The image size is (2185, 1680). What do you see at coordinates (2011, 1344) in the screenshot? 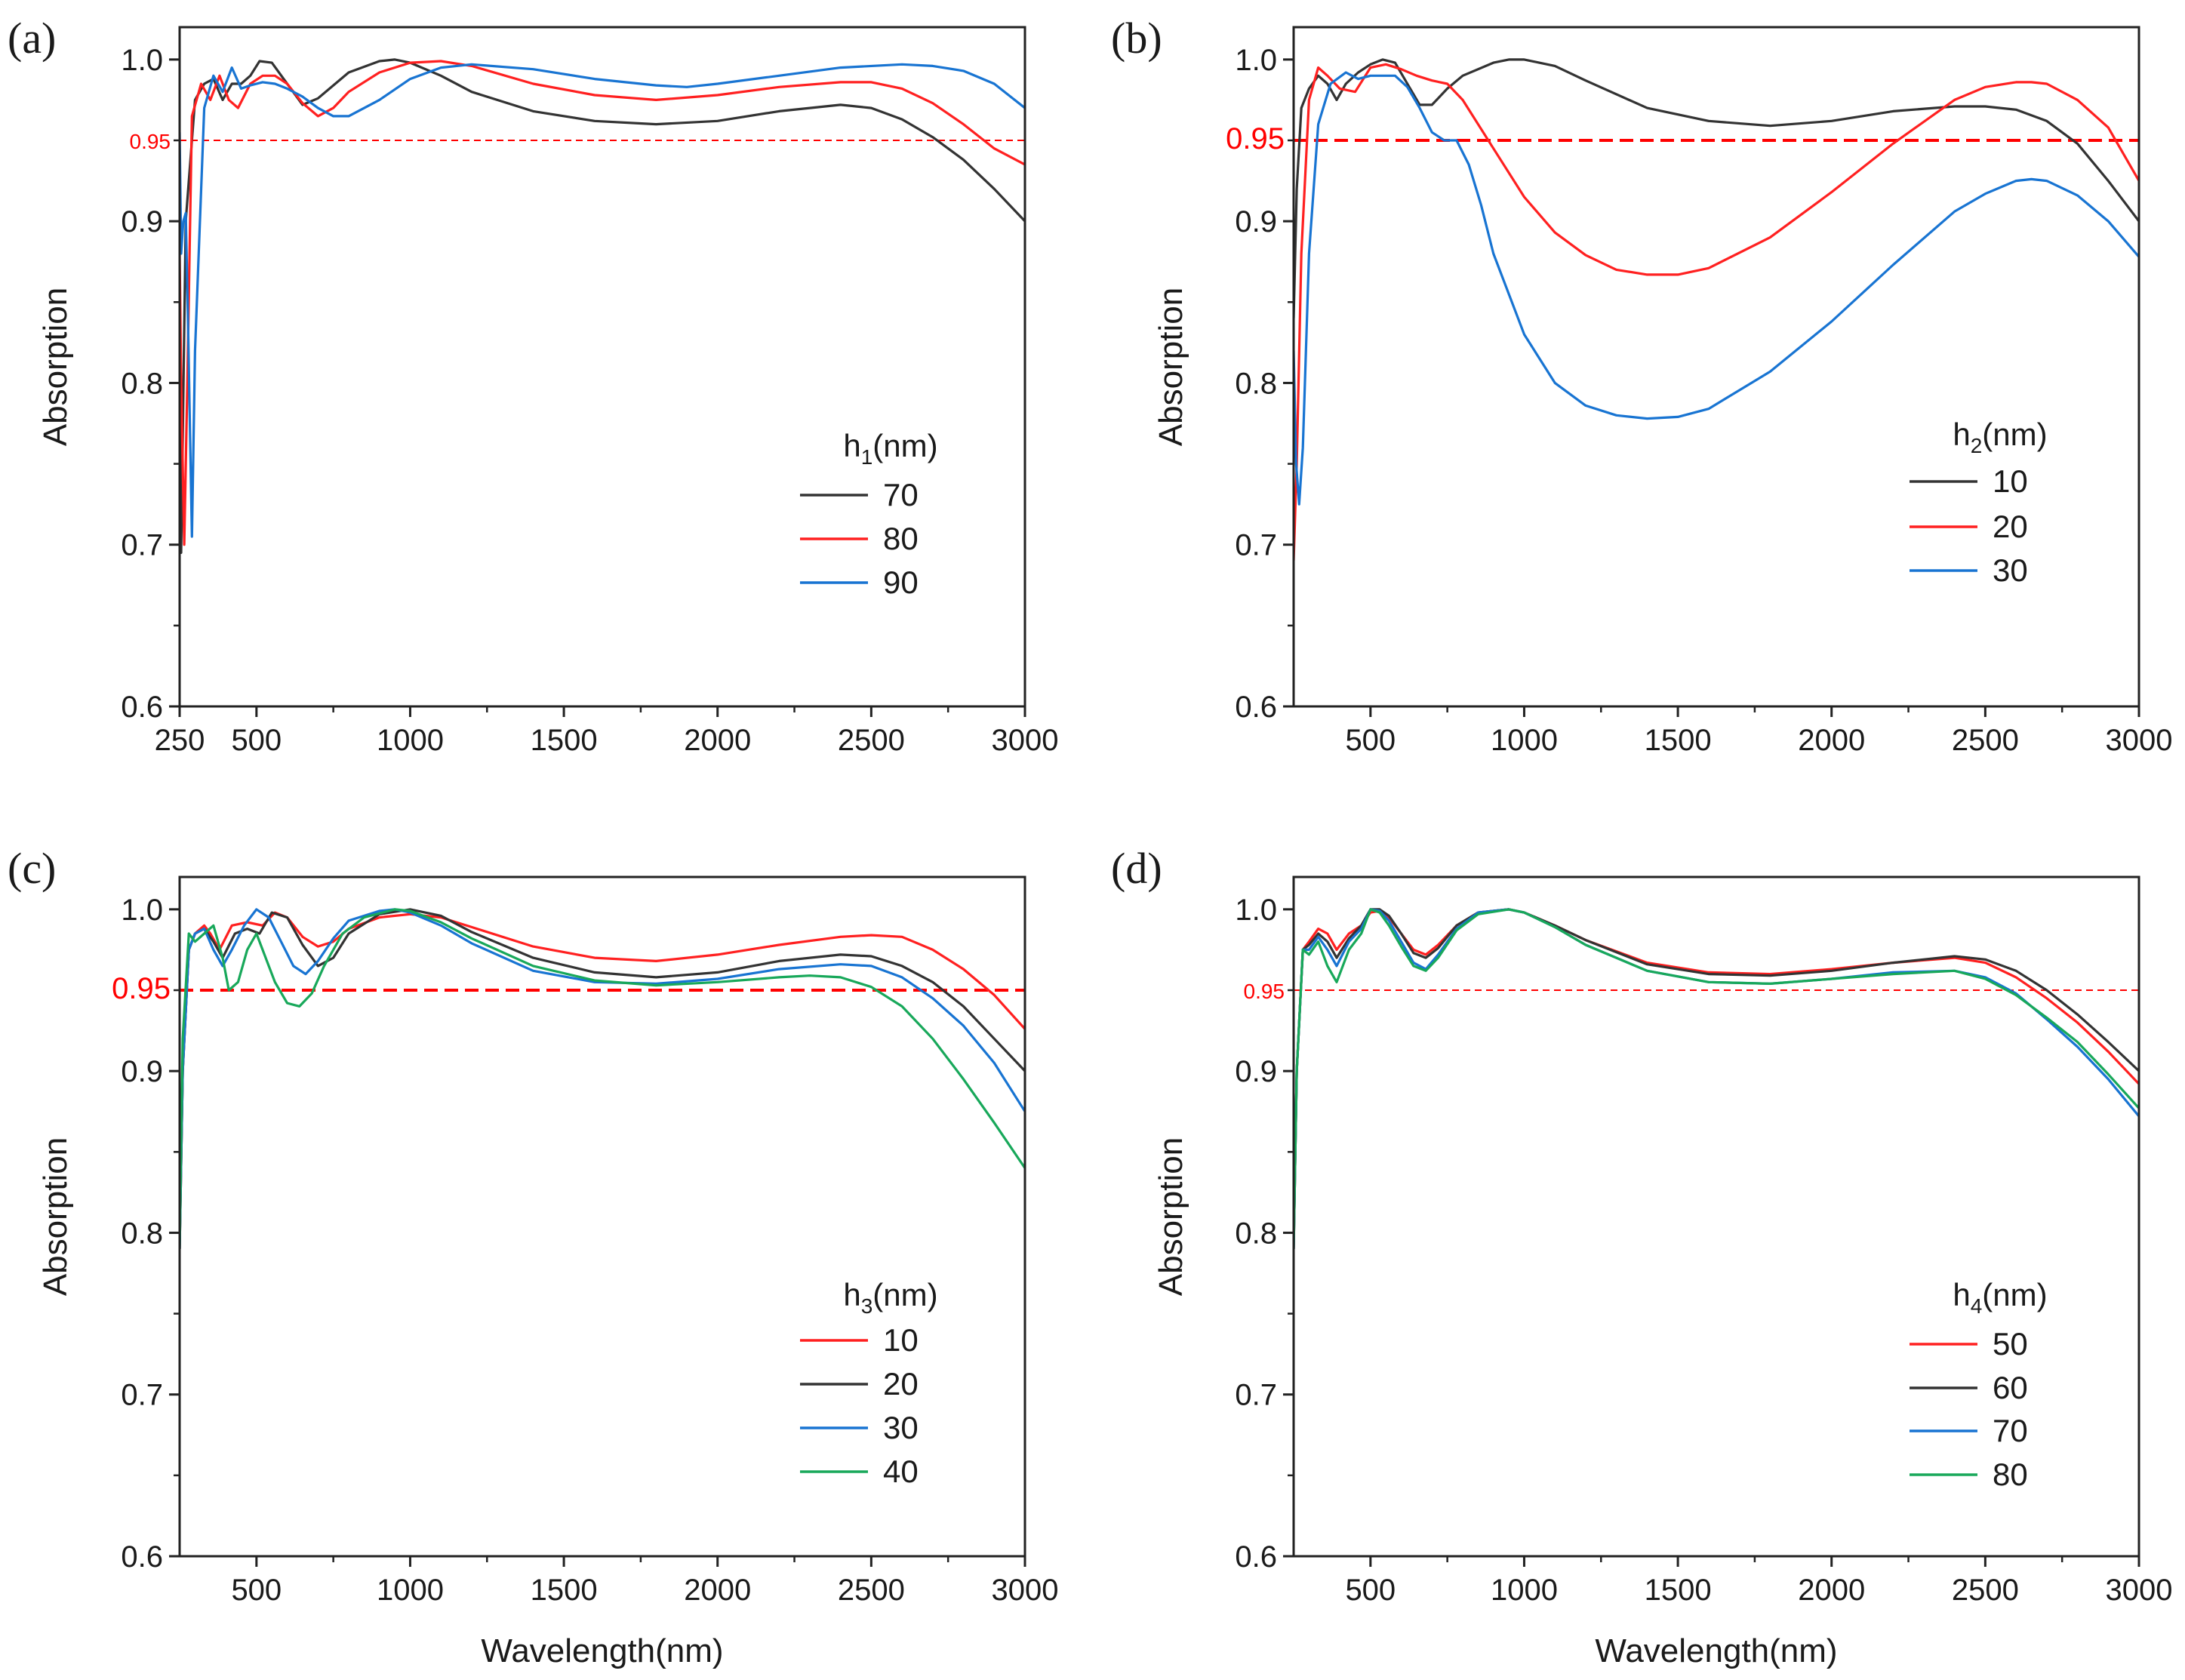
I see `legend-entry-50: 50` at bounding box center [2011, 1344].